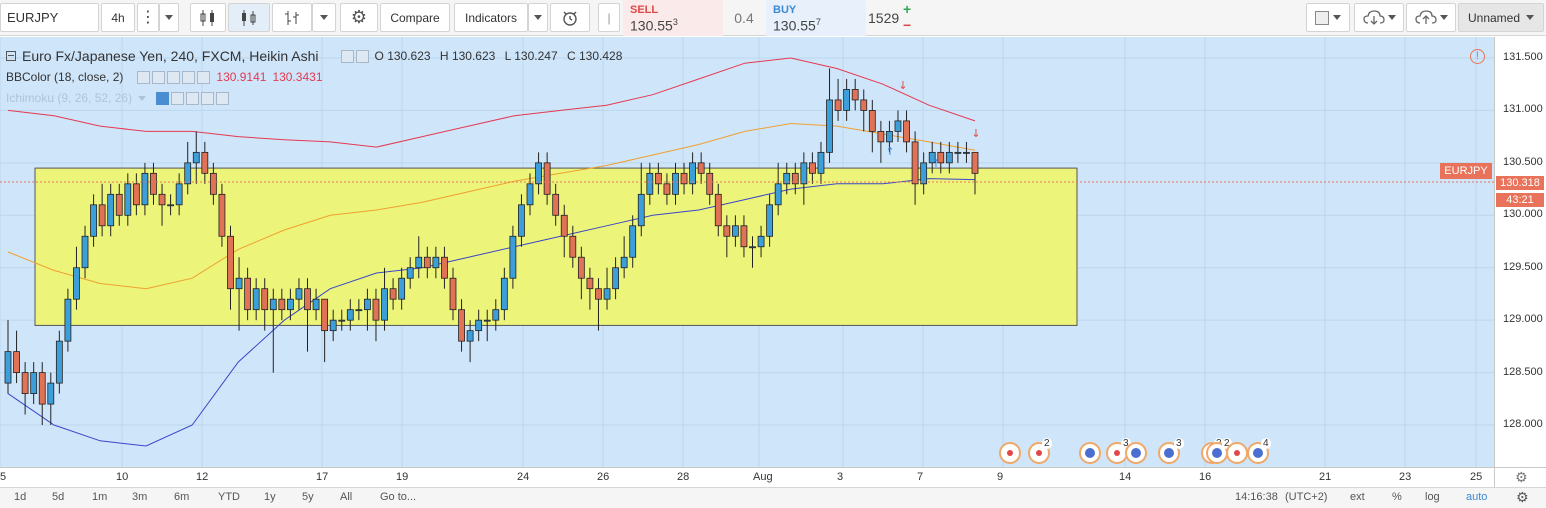  Describe the element at coordinates (1306, 497) in the screenshot. I see `timezone-label: (UTC+2)` at that location.